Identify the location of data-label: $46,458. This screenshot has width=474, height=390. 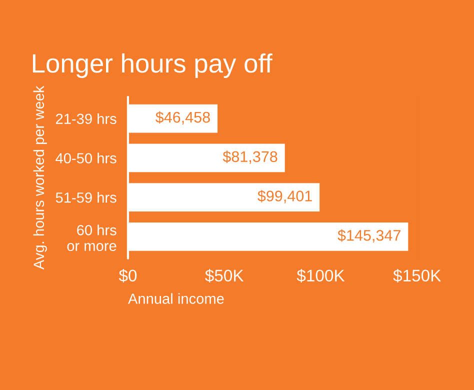
(183, 118).